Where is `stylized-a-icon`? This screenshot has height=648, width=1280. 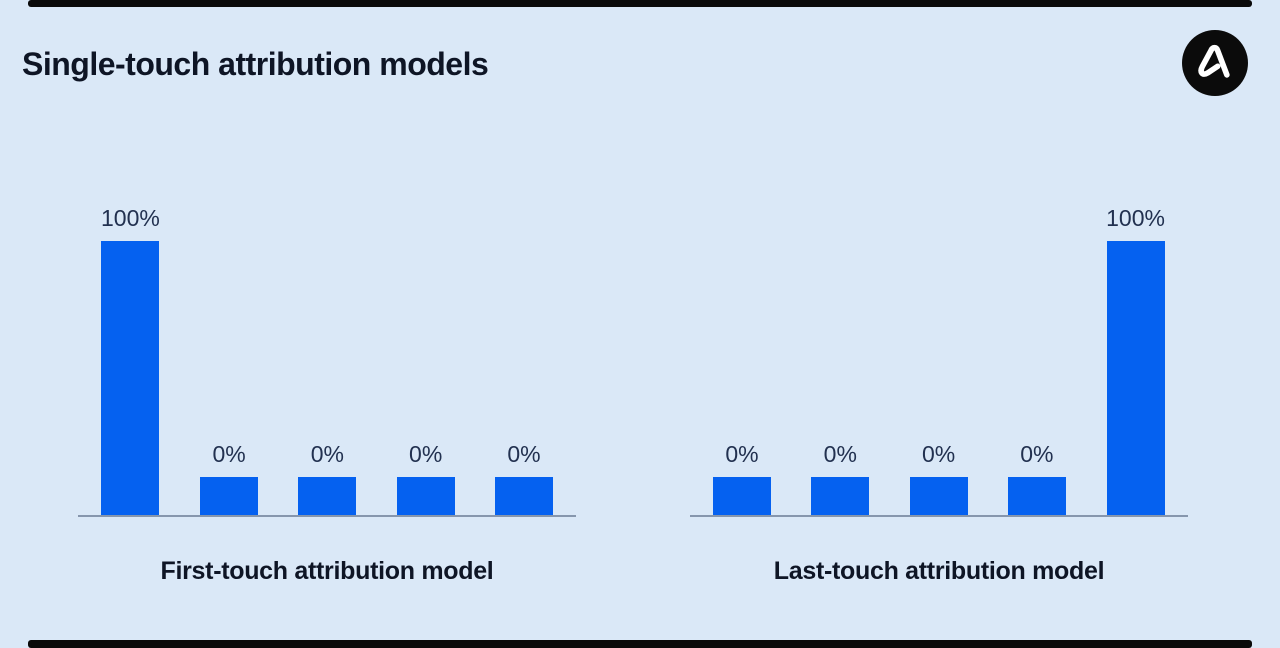
stylized-a-icon is located at coordinates (1215, 63).